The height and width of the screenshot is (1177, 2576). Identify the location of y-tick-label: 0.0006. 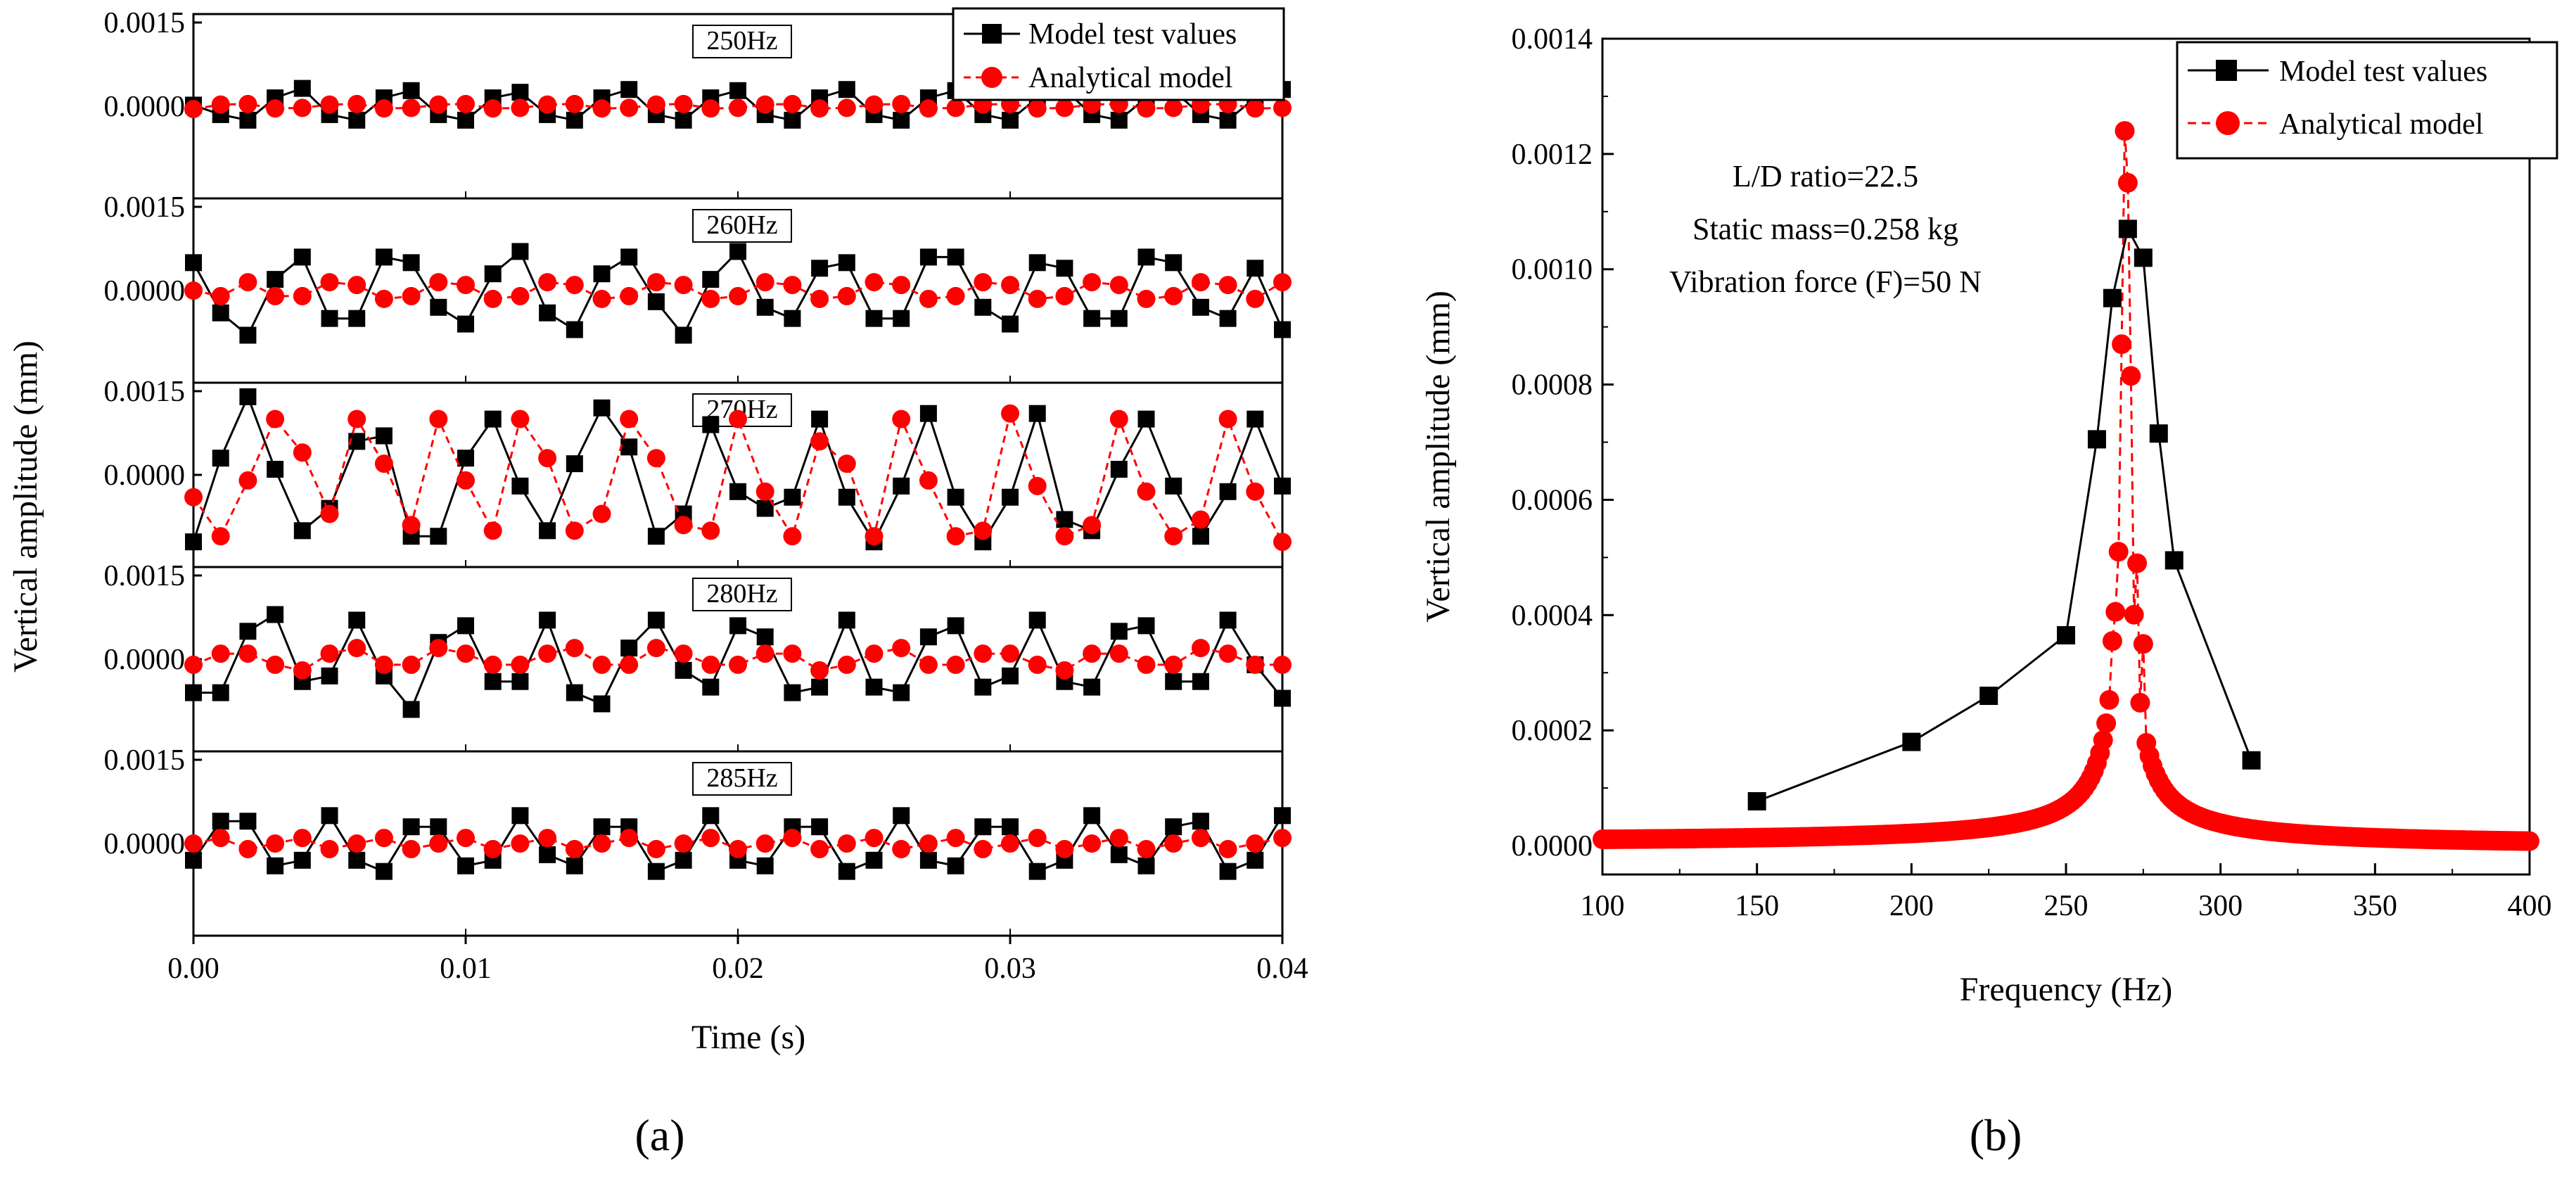
(1552, 500).